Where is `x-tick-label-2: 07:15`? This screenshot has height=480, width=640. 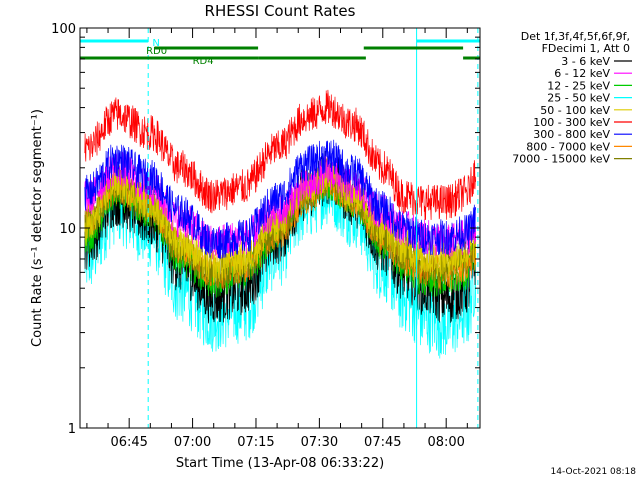
x-tick-label-2: 07:15 is located at coordinates (255, 442).